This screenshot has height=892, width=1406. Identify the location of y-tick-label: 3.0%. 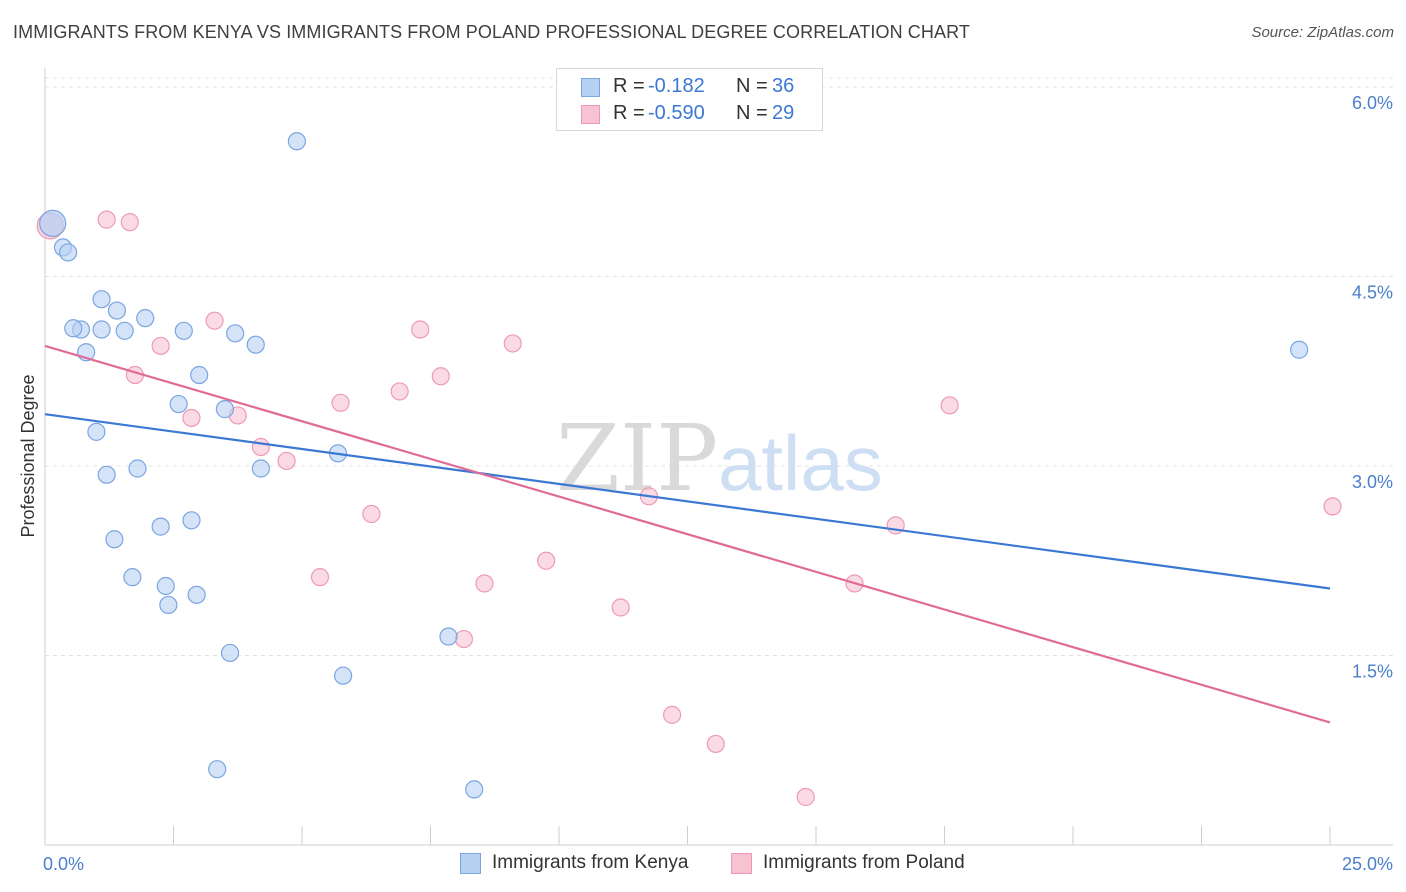
(1372, 482).